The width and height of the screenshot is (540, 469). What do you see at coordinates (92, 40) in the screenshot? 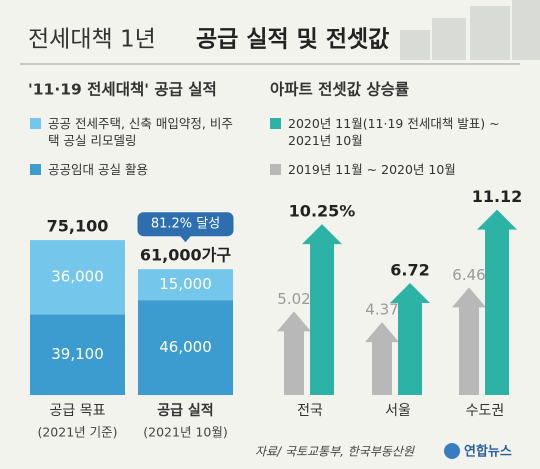
I see `title-prefix: 전세대책 1년` at bounding box center [92, 40].